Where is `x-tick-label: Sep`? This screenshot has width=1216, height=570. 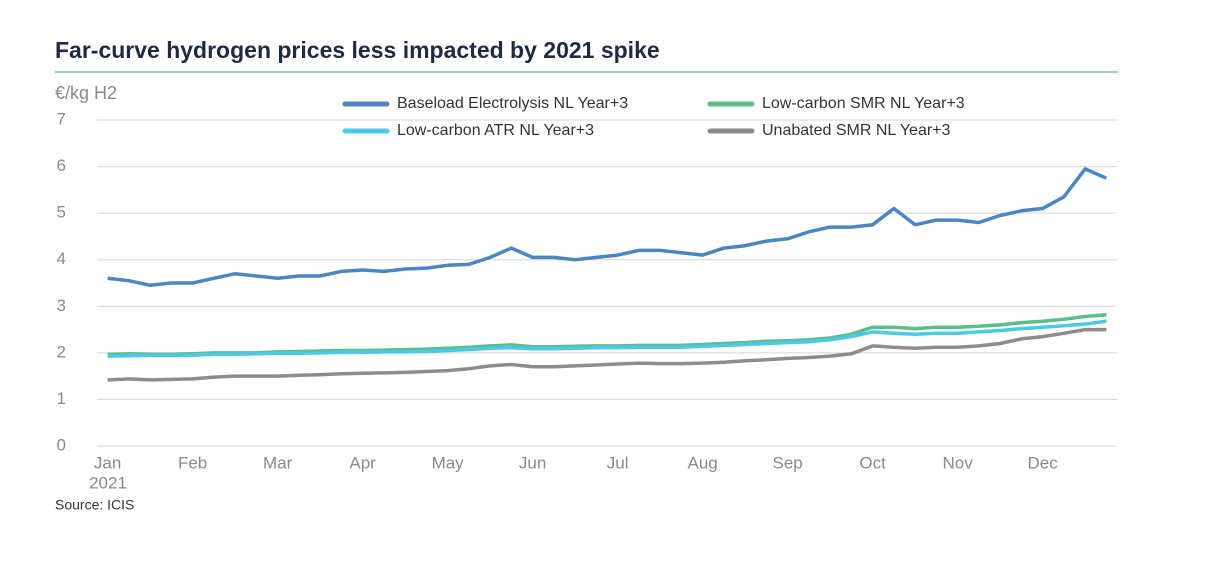
x-tick-label: Sep is located at coordinates (788, 462).